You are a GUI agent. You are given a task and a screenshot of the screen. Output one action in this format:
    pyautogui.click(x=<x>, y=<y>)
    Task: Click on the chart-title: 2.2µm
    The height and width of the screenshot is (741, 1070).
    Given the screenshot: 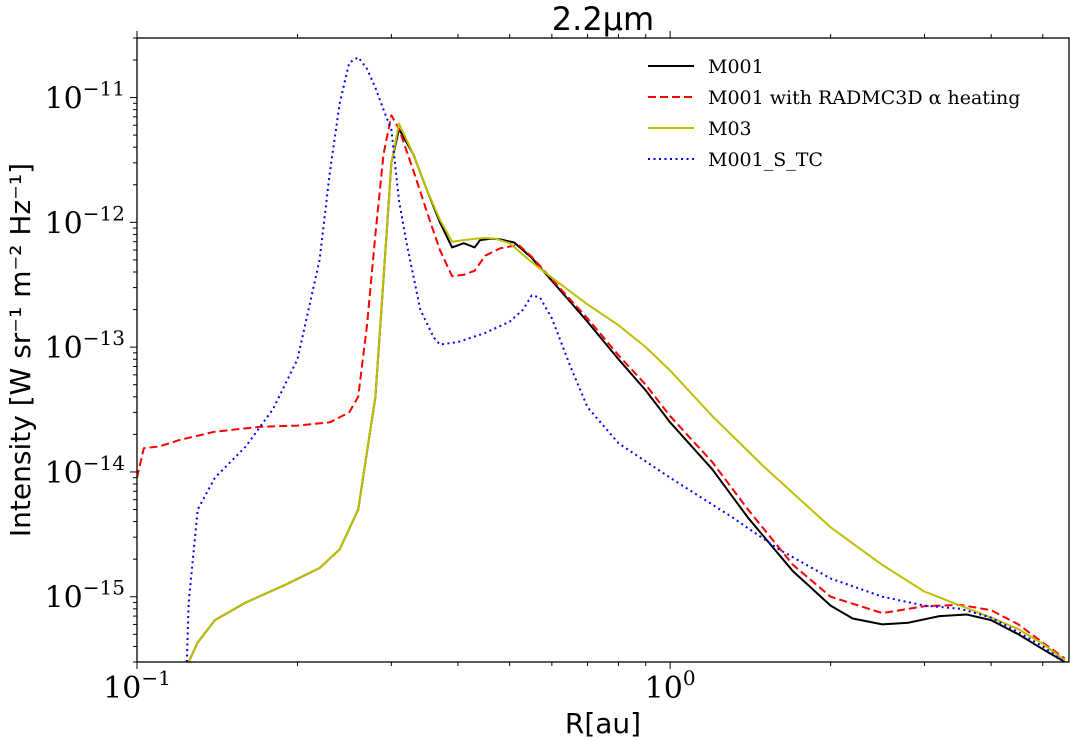 What is the action you would take?
    pyautogui.click(x=603, y=19)
    